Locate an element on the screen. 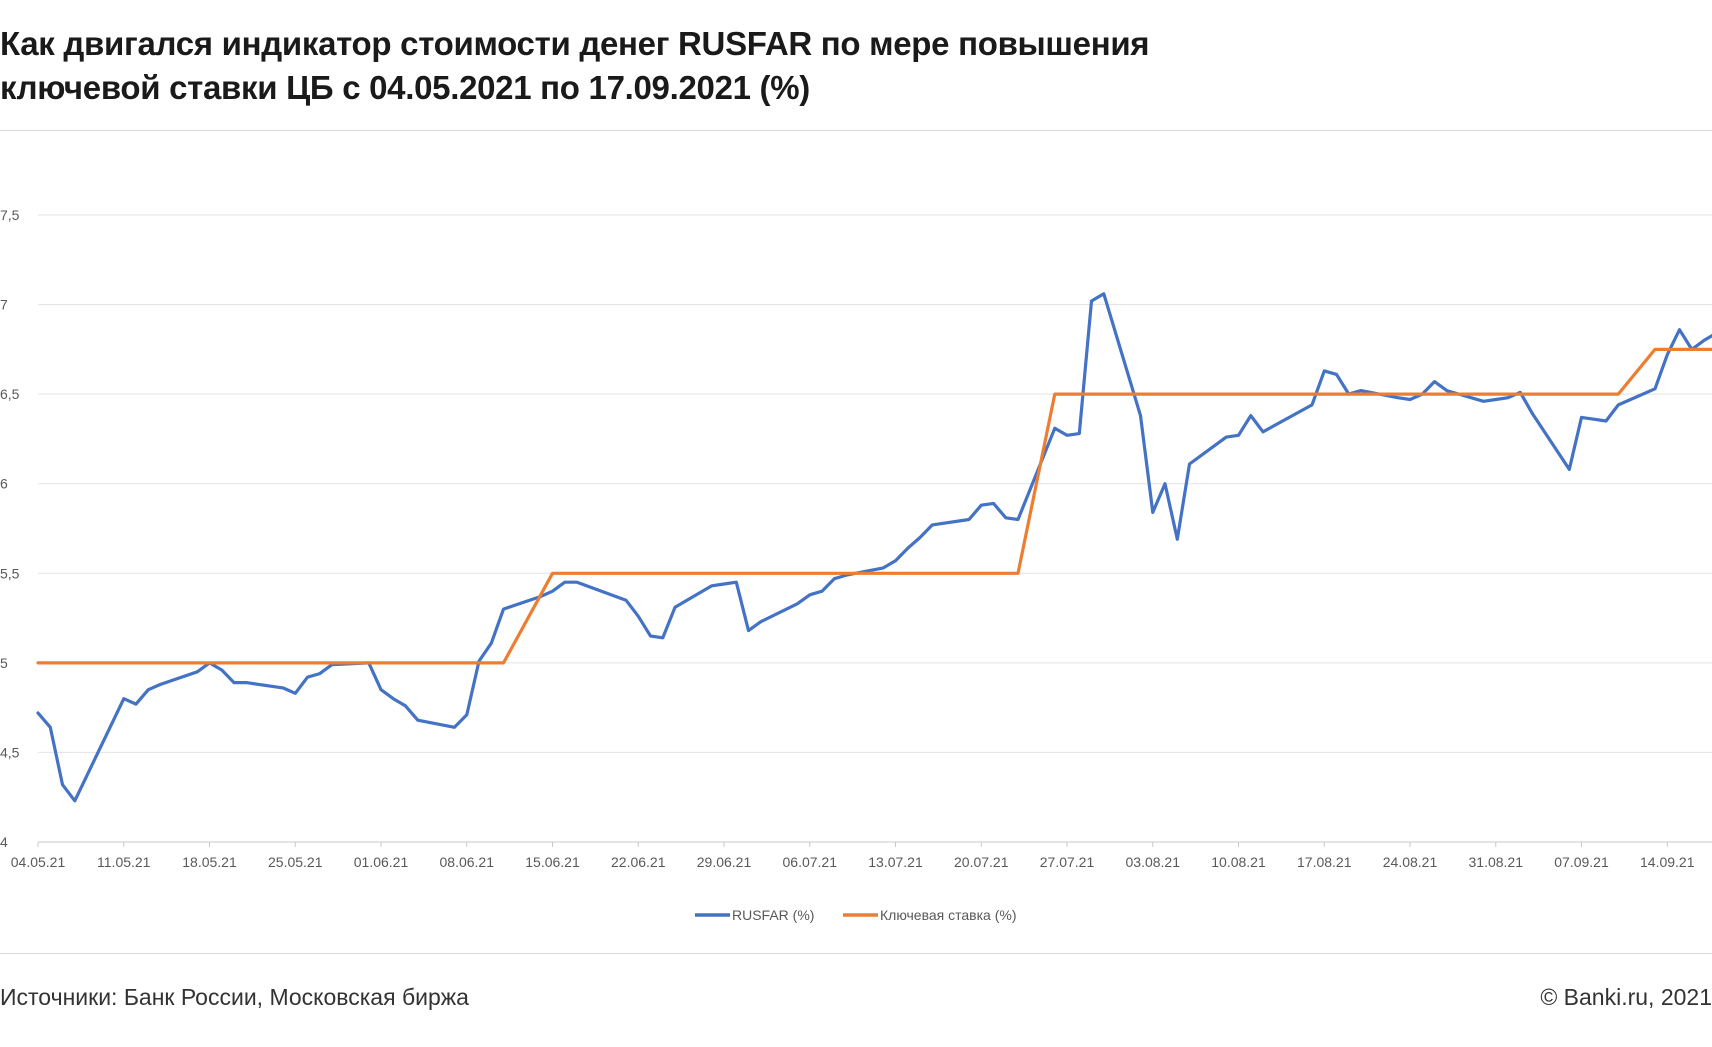  x-tick-label: 14.09.21 is located at coordinates (1667, 862).